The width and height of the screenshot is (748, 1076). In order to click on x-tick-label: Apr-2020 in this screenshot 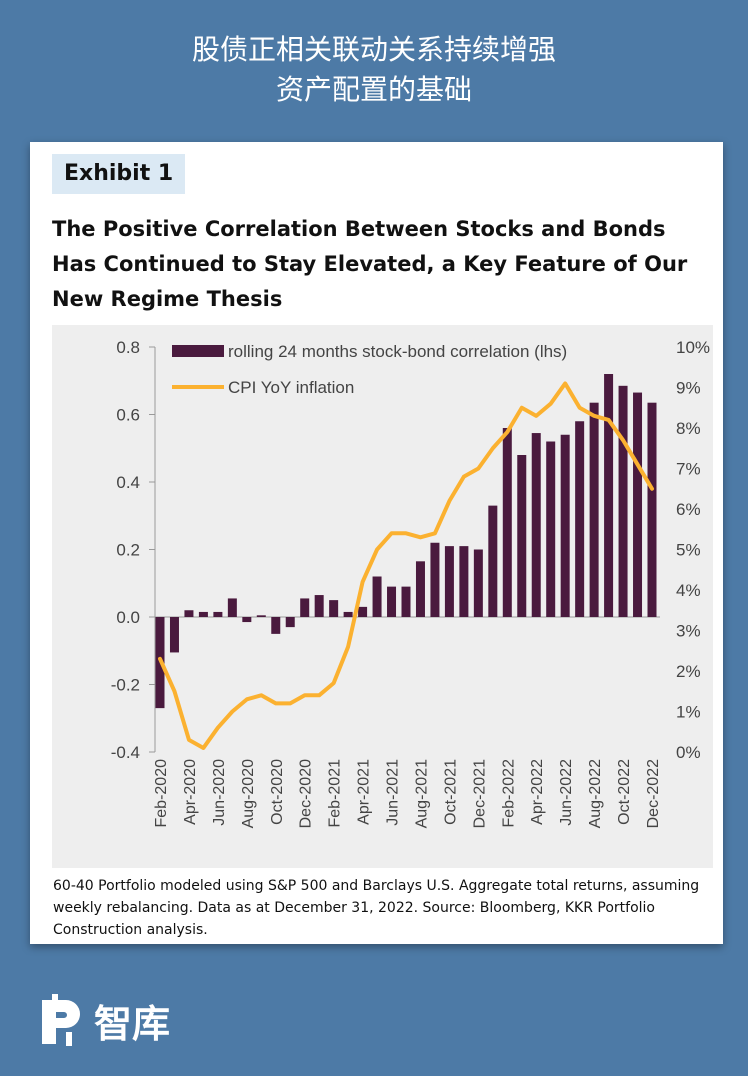, I will do `click(190, 792)`.